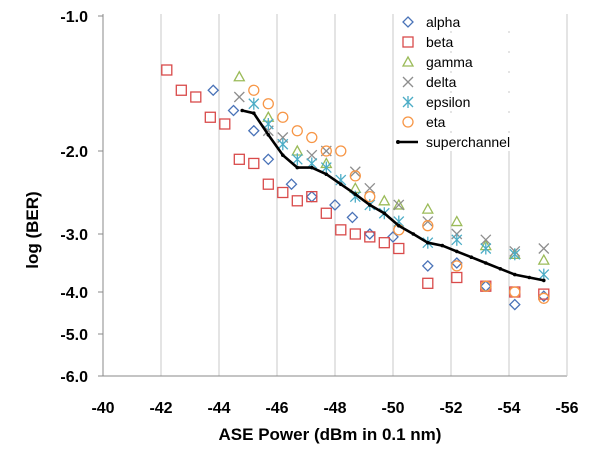  I want to click on y-tick-label: -6.0, so click(74, 377).